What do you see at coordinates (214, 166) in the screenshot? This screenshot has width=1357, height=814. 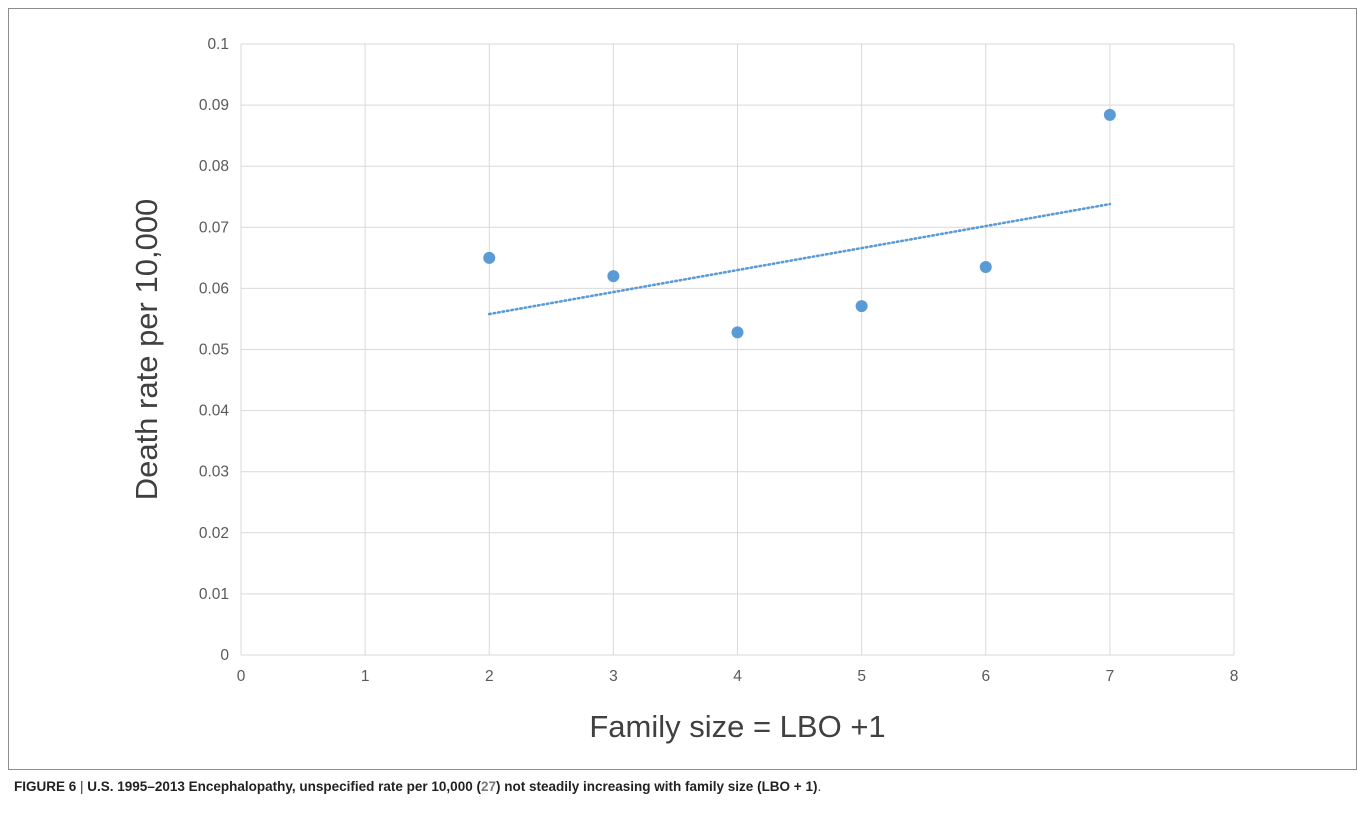 I see `y-tick-label: 0.08` at bounding box center [214, 166].